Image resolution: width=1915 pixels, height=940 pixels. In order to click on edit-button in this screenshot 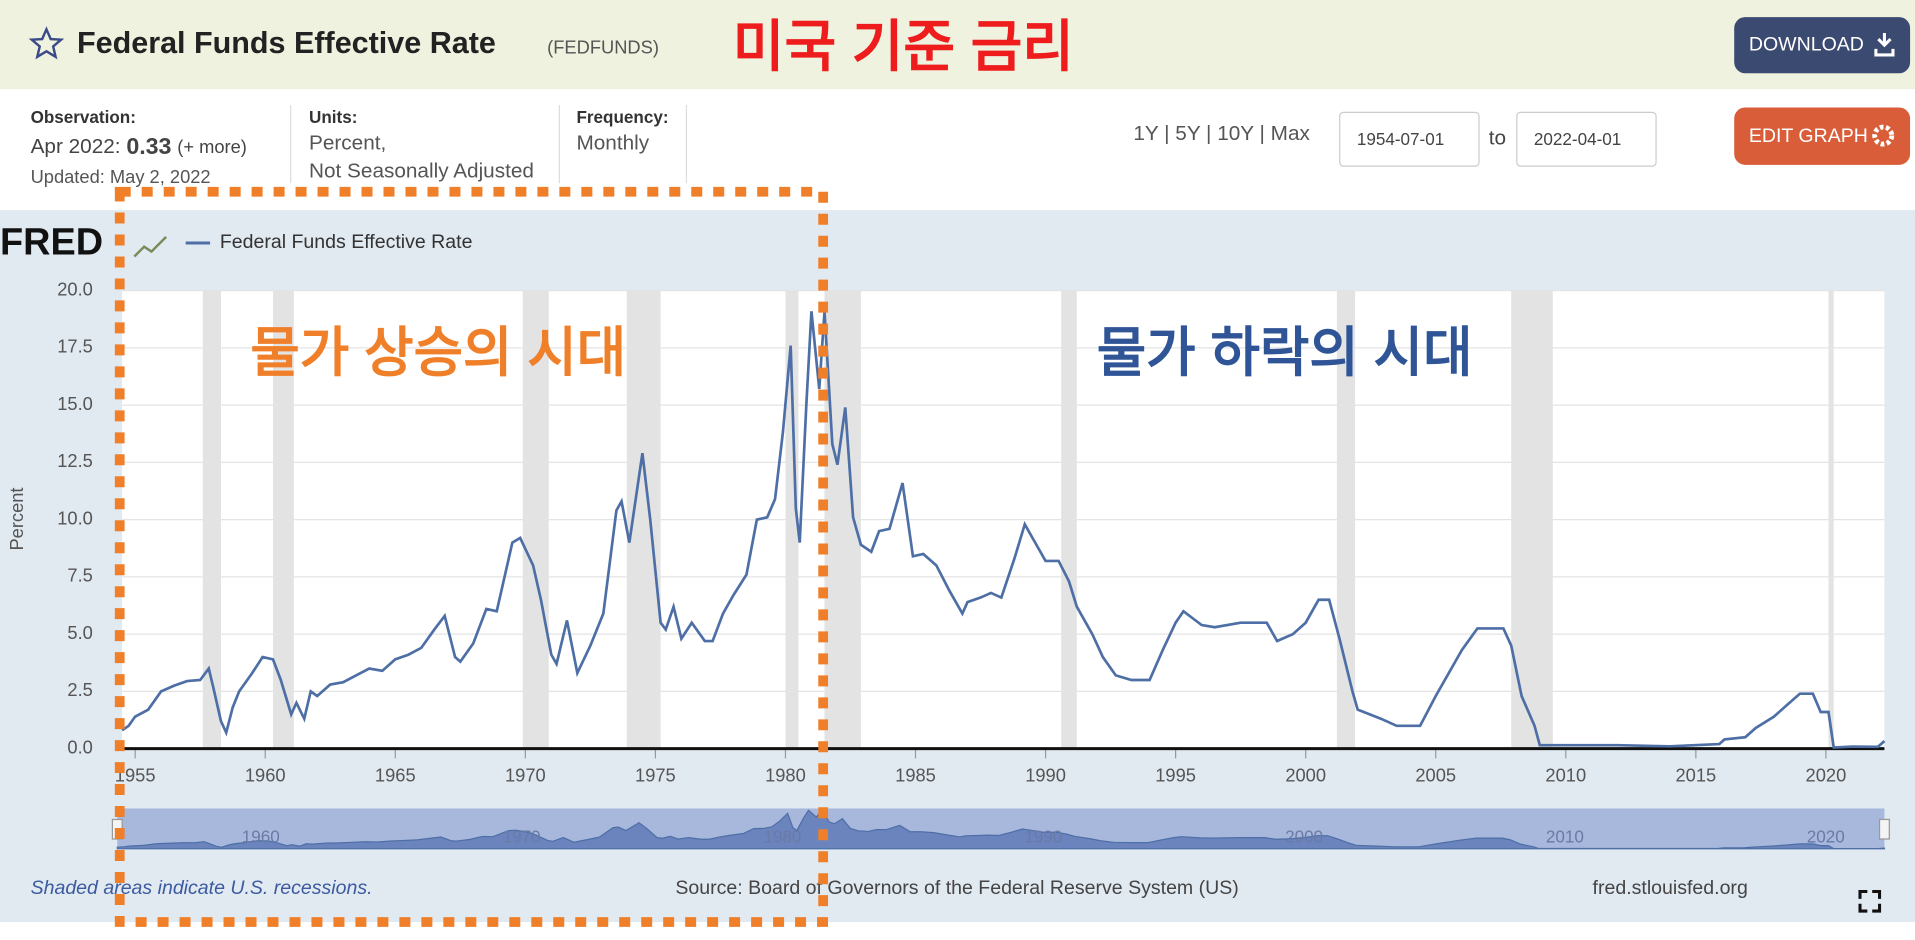, I will do `click(1822, 136)`.